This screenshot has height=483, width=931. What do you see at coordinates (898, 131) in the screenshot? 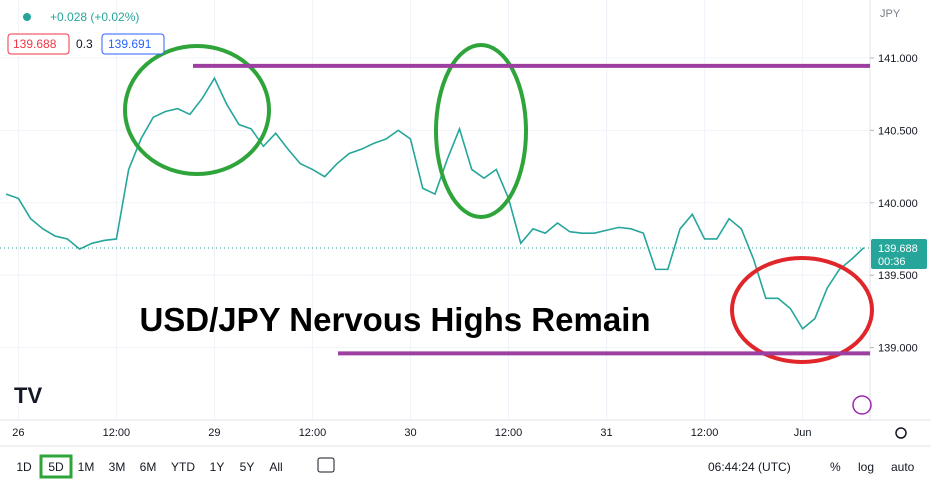
I see `y-tick-label: 140.500` at bounding box center [898, 131].